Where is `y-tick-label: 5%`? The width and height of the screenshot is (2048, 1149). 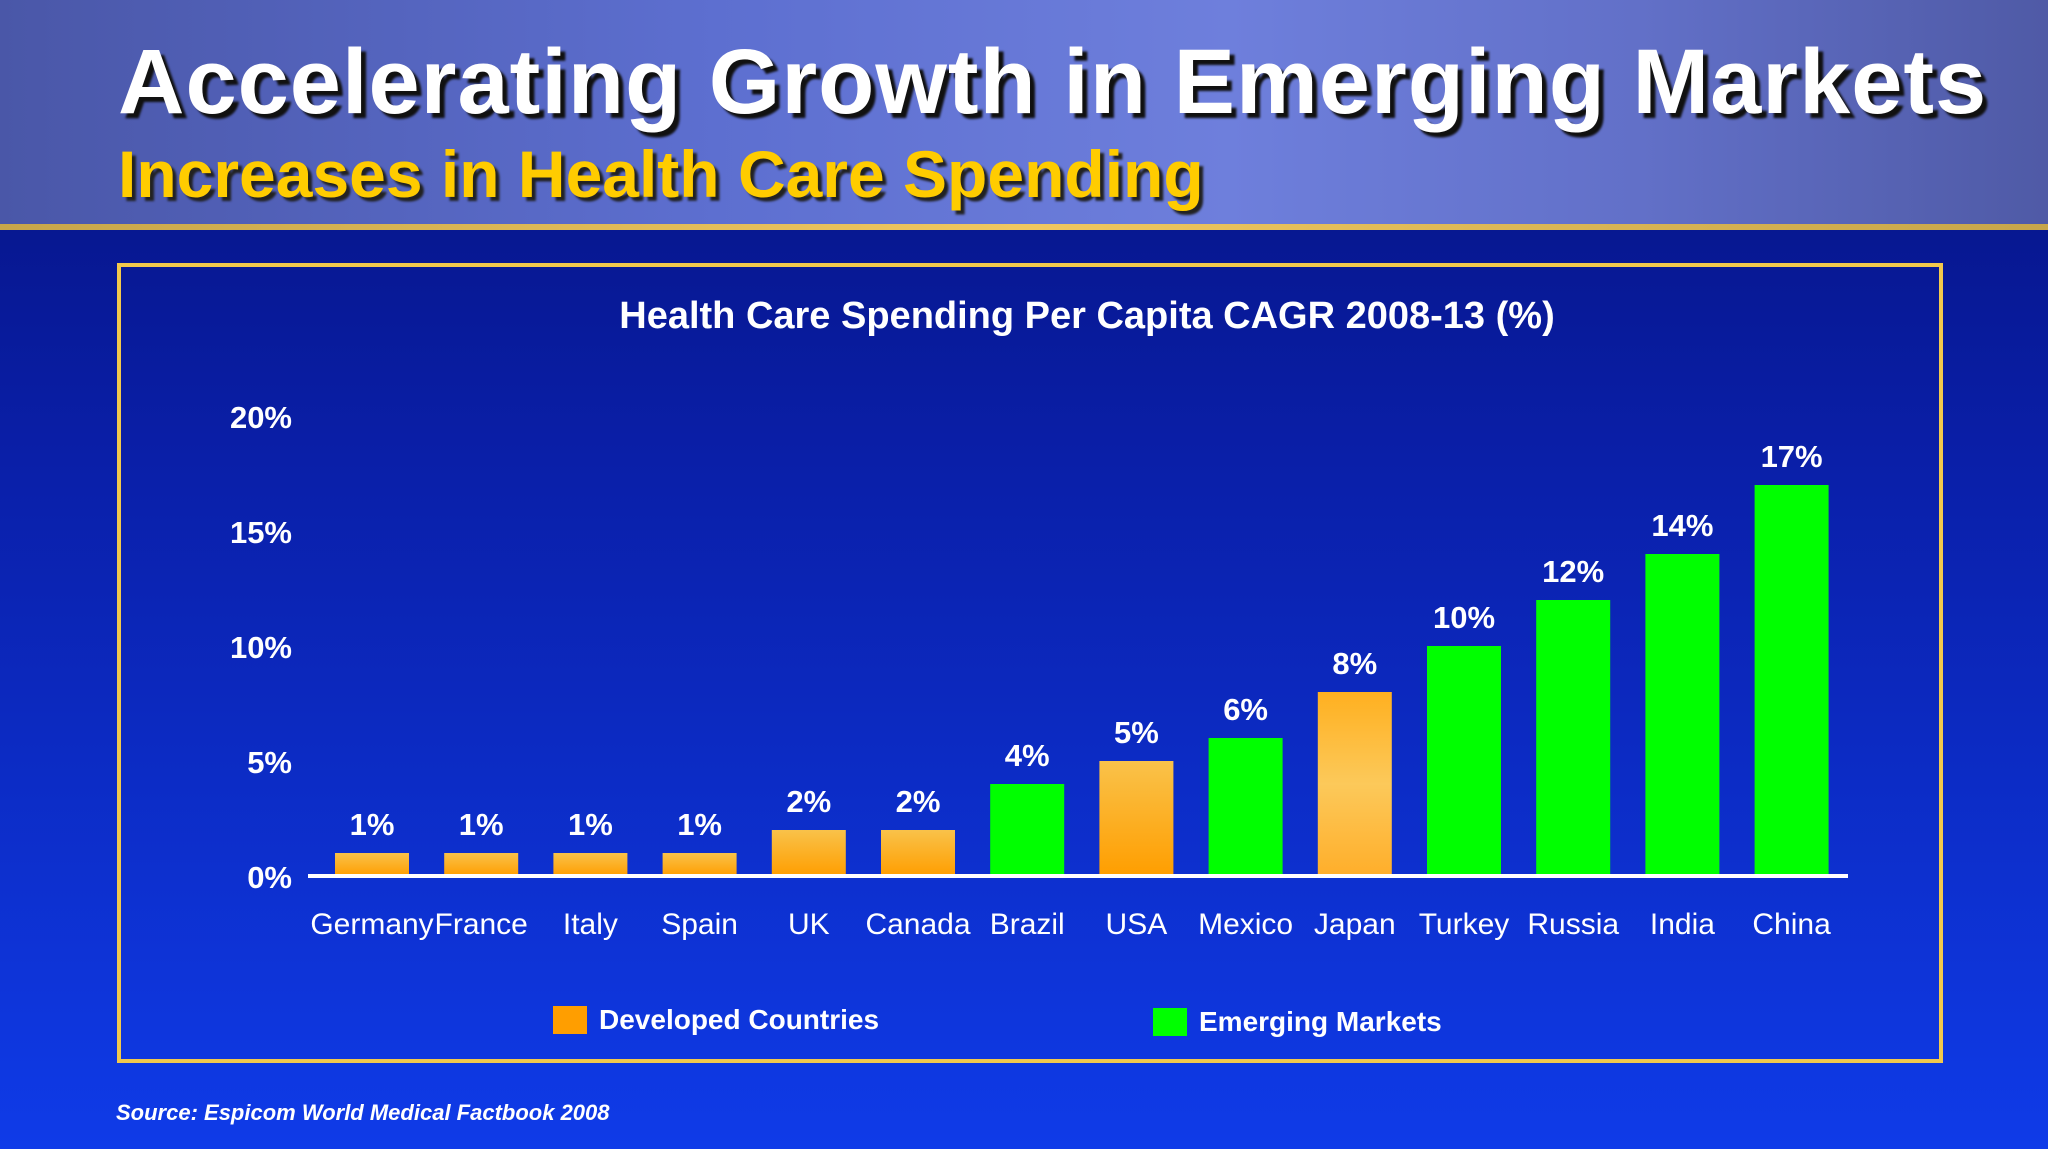 y-tick-label: 5% is located at coordinates (269, 762).